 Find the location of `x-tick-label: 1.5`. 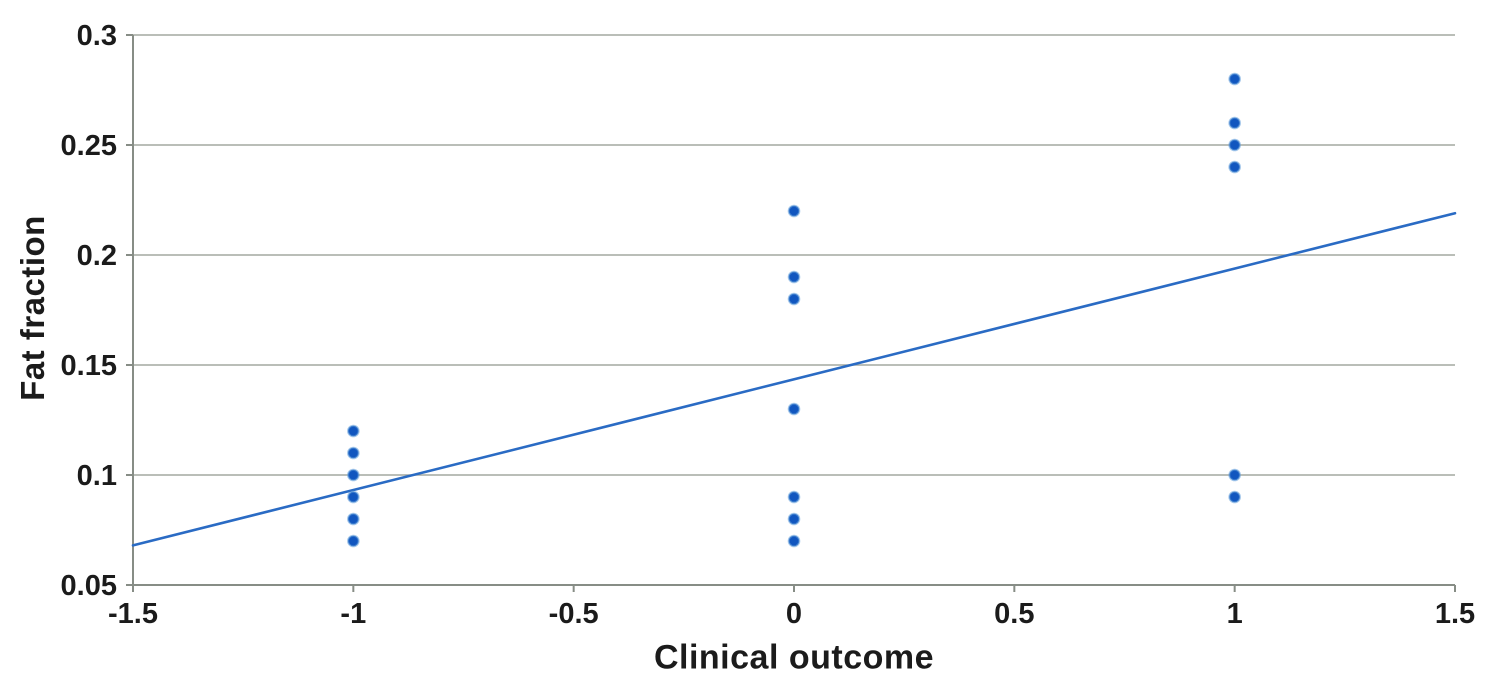

x-tick-label: 1.5 is located at coordinates (1455, 614).